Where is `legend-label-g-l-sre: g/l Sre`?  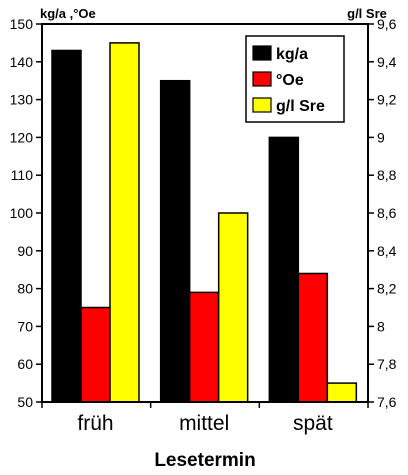 legend-label-g-l-sre: g/l Sre is located at coordinates (300, 106).